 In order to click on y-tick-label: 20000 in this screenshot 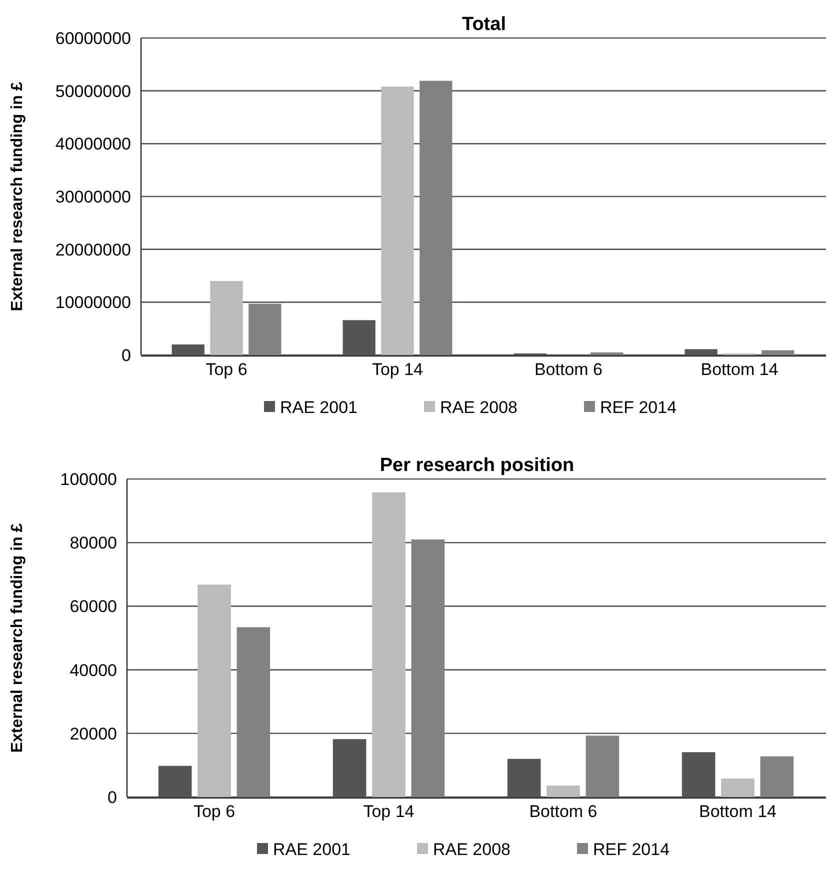, I will do `click(93, 734)`.